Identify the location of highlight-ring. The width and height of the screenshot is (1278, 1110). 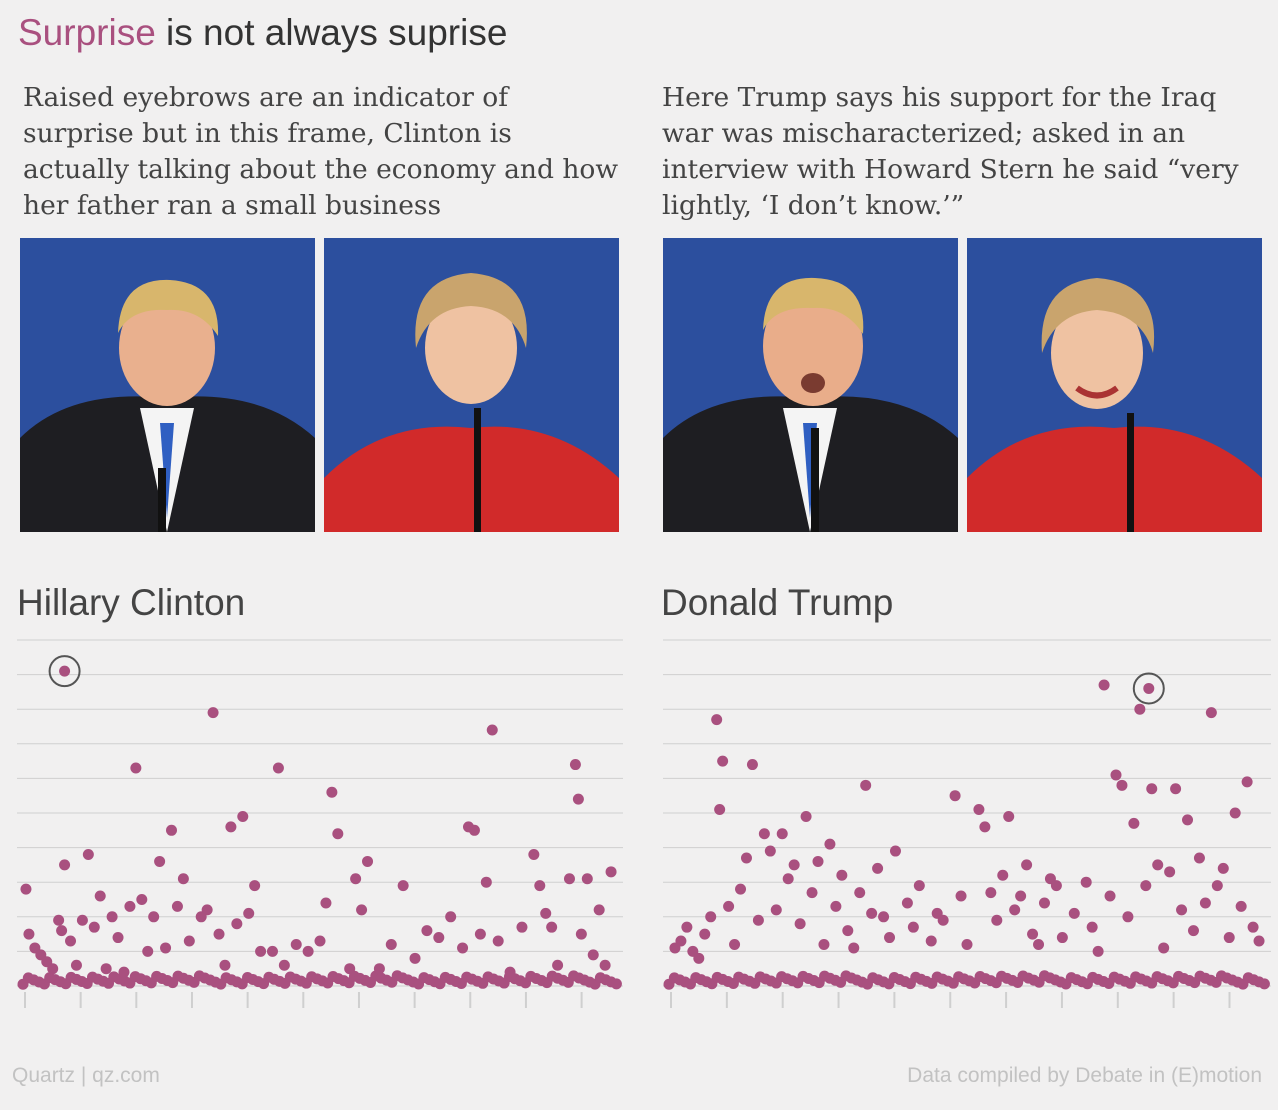
(1148, 688).